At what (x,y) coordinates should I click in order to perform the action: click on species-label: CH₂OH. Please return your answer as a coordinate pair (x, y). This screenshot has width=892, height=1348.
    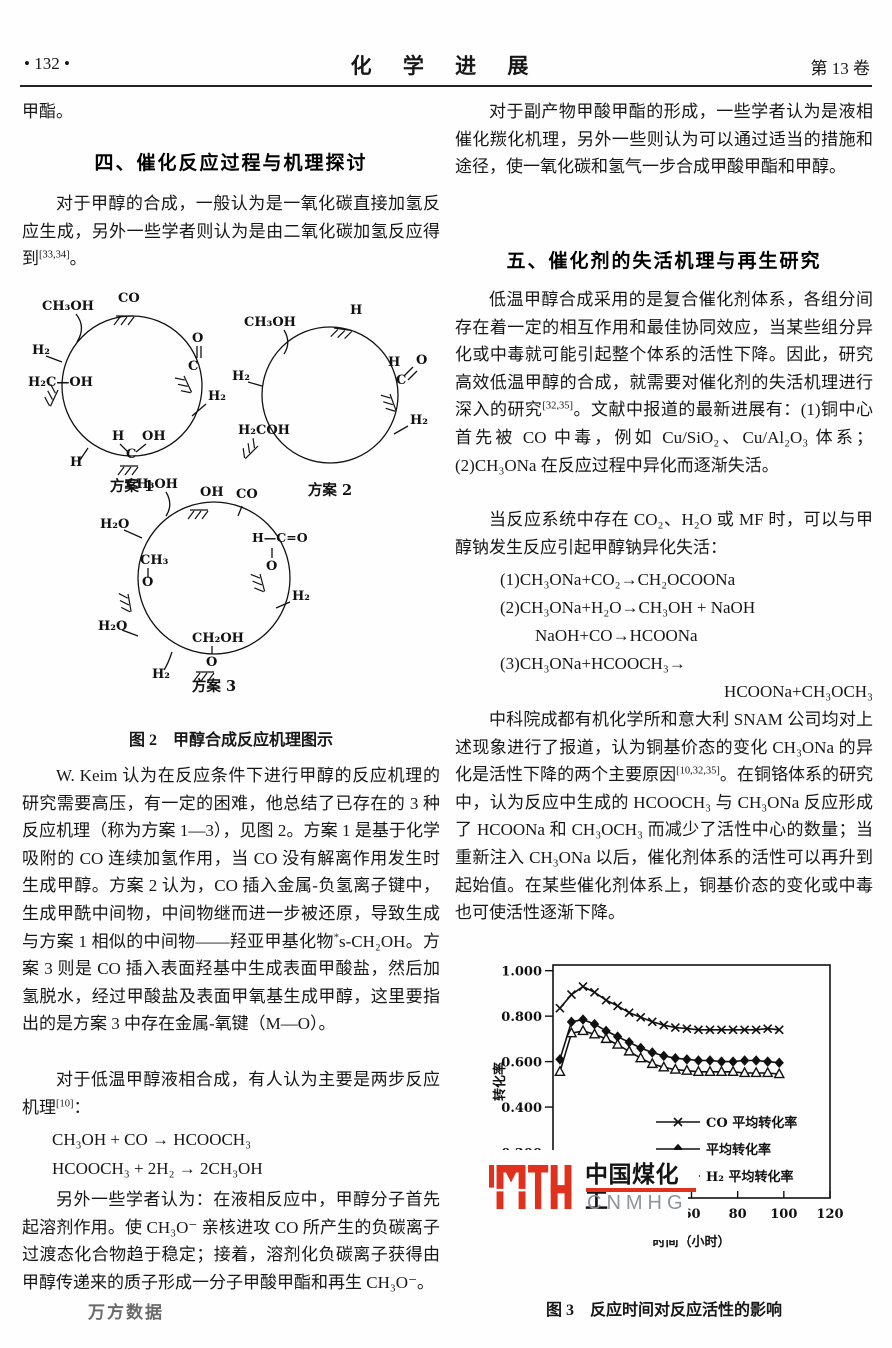
    Looking at the image, I should click on (218, 638).